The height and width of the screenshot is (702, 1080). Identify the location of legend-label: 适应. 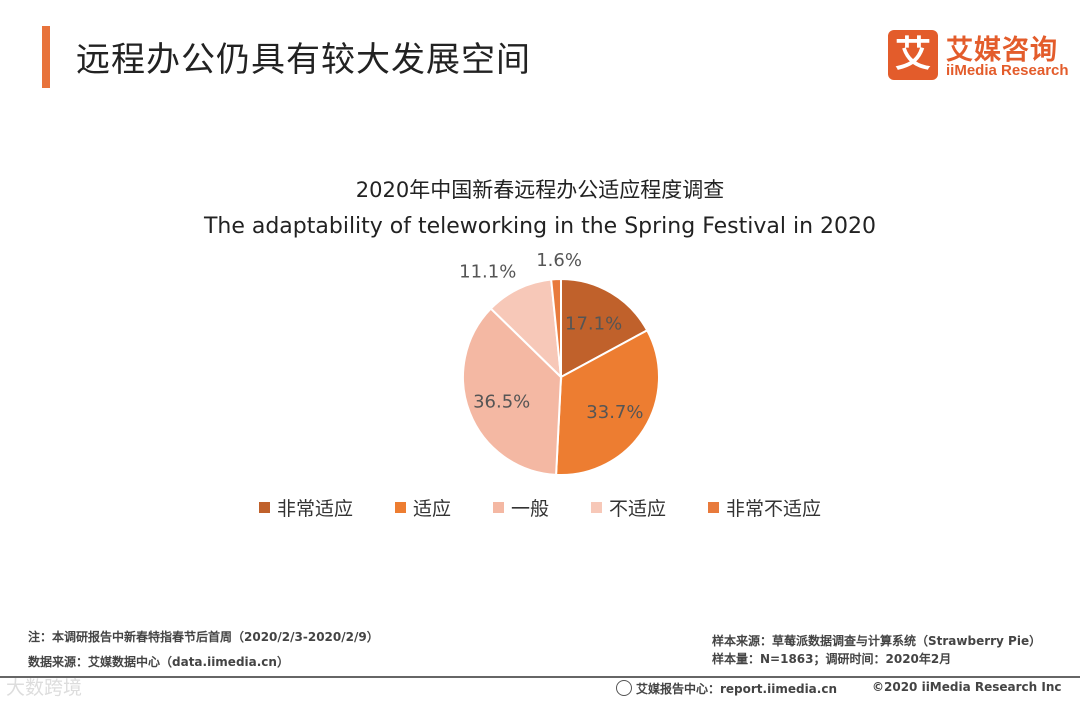
(431, 509).